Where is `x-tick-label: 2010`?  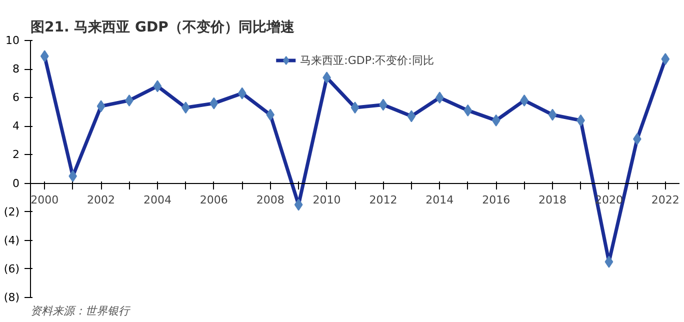 x-tick-label: 2010 is located at coordinates (326, 199).